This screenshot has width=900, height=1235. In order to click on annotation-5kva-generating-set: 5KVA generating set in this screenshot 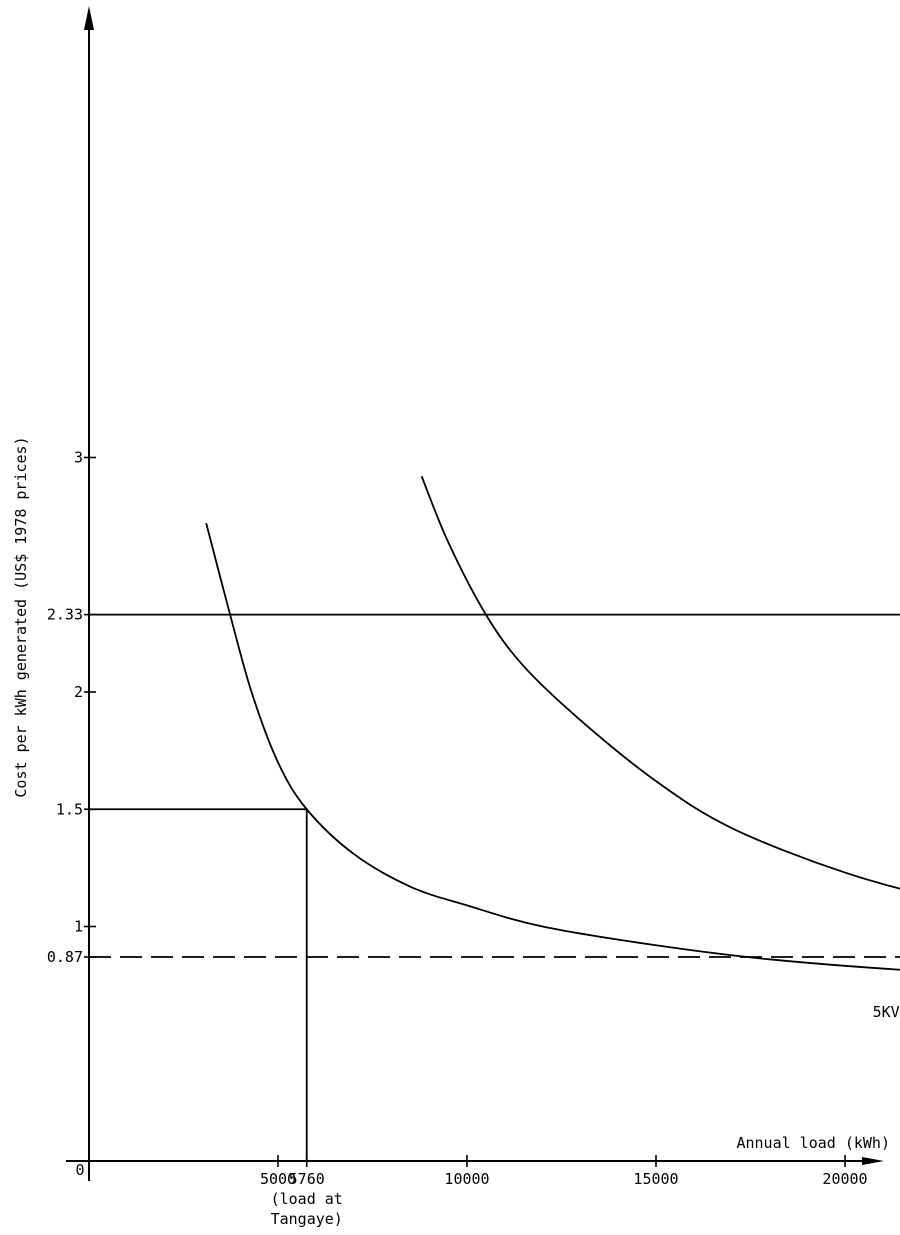, I will do `click(886, 1012)`.